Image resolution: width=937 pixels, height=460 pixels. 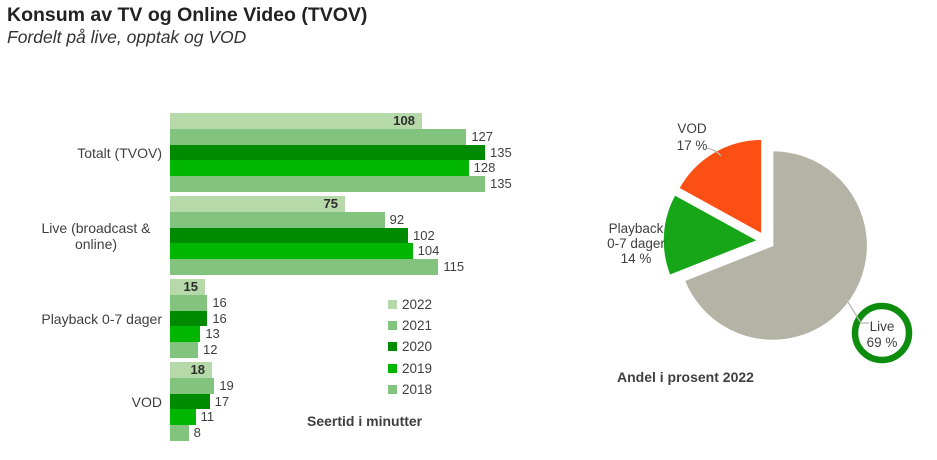 What do you see at coordinates (417, 389) in the screenshot?
I see `legend-label: 2018` at bounding box center [417, 389].